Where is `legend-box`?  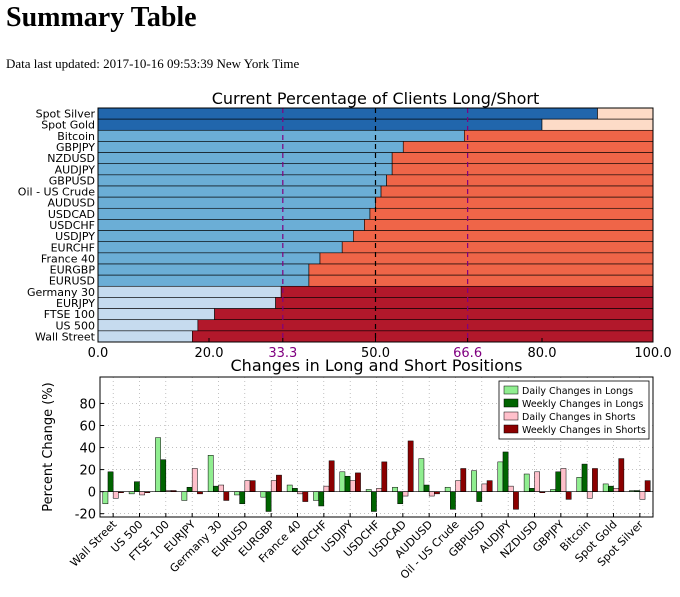
legend-box is located at coordinates (574, 410).